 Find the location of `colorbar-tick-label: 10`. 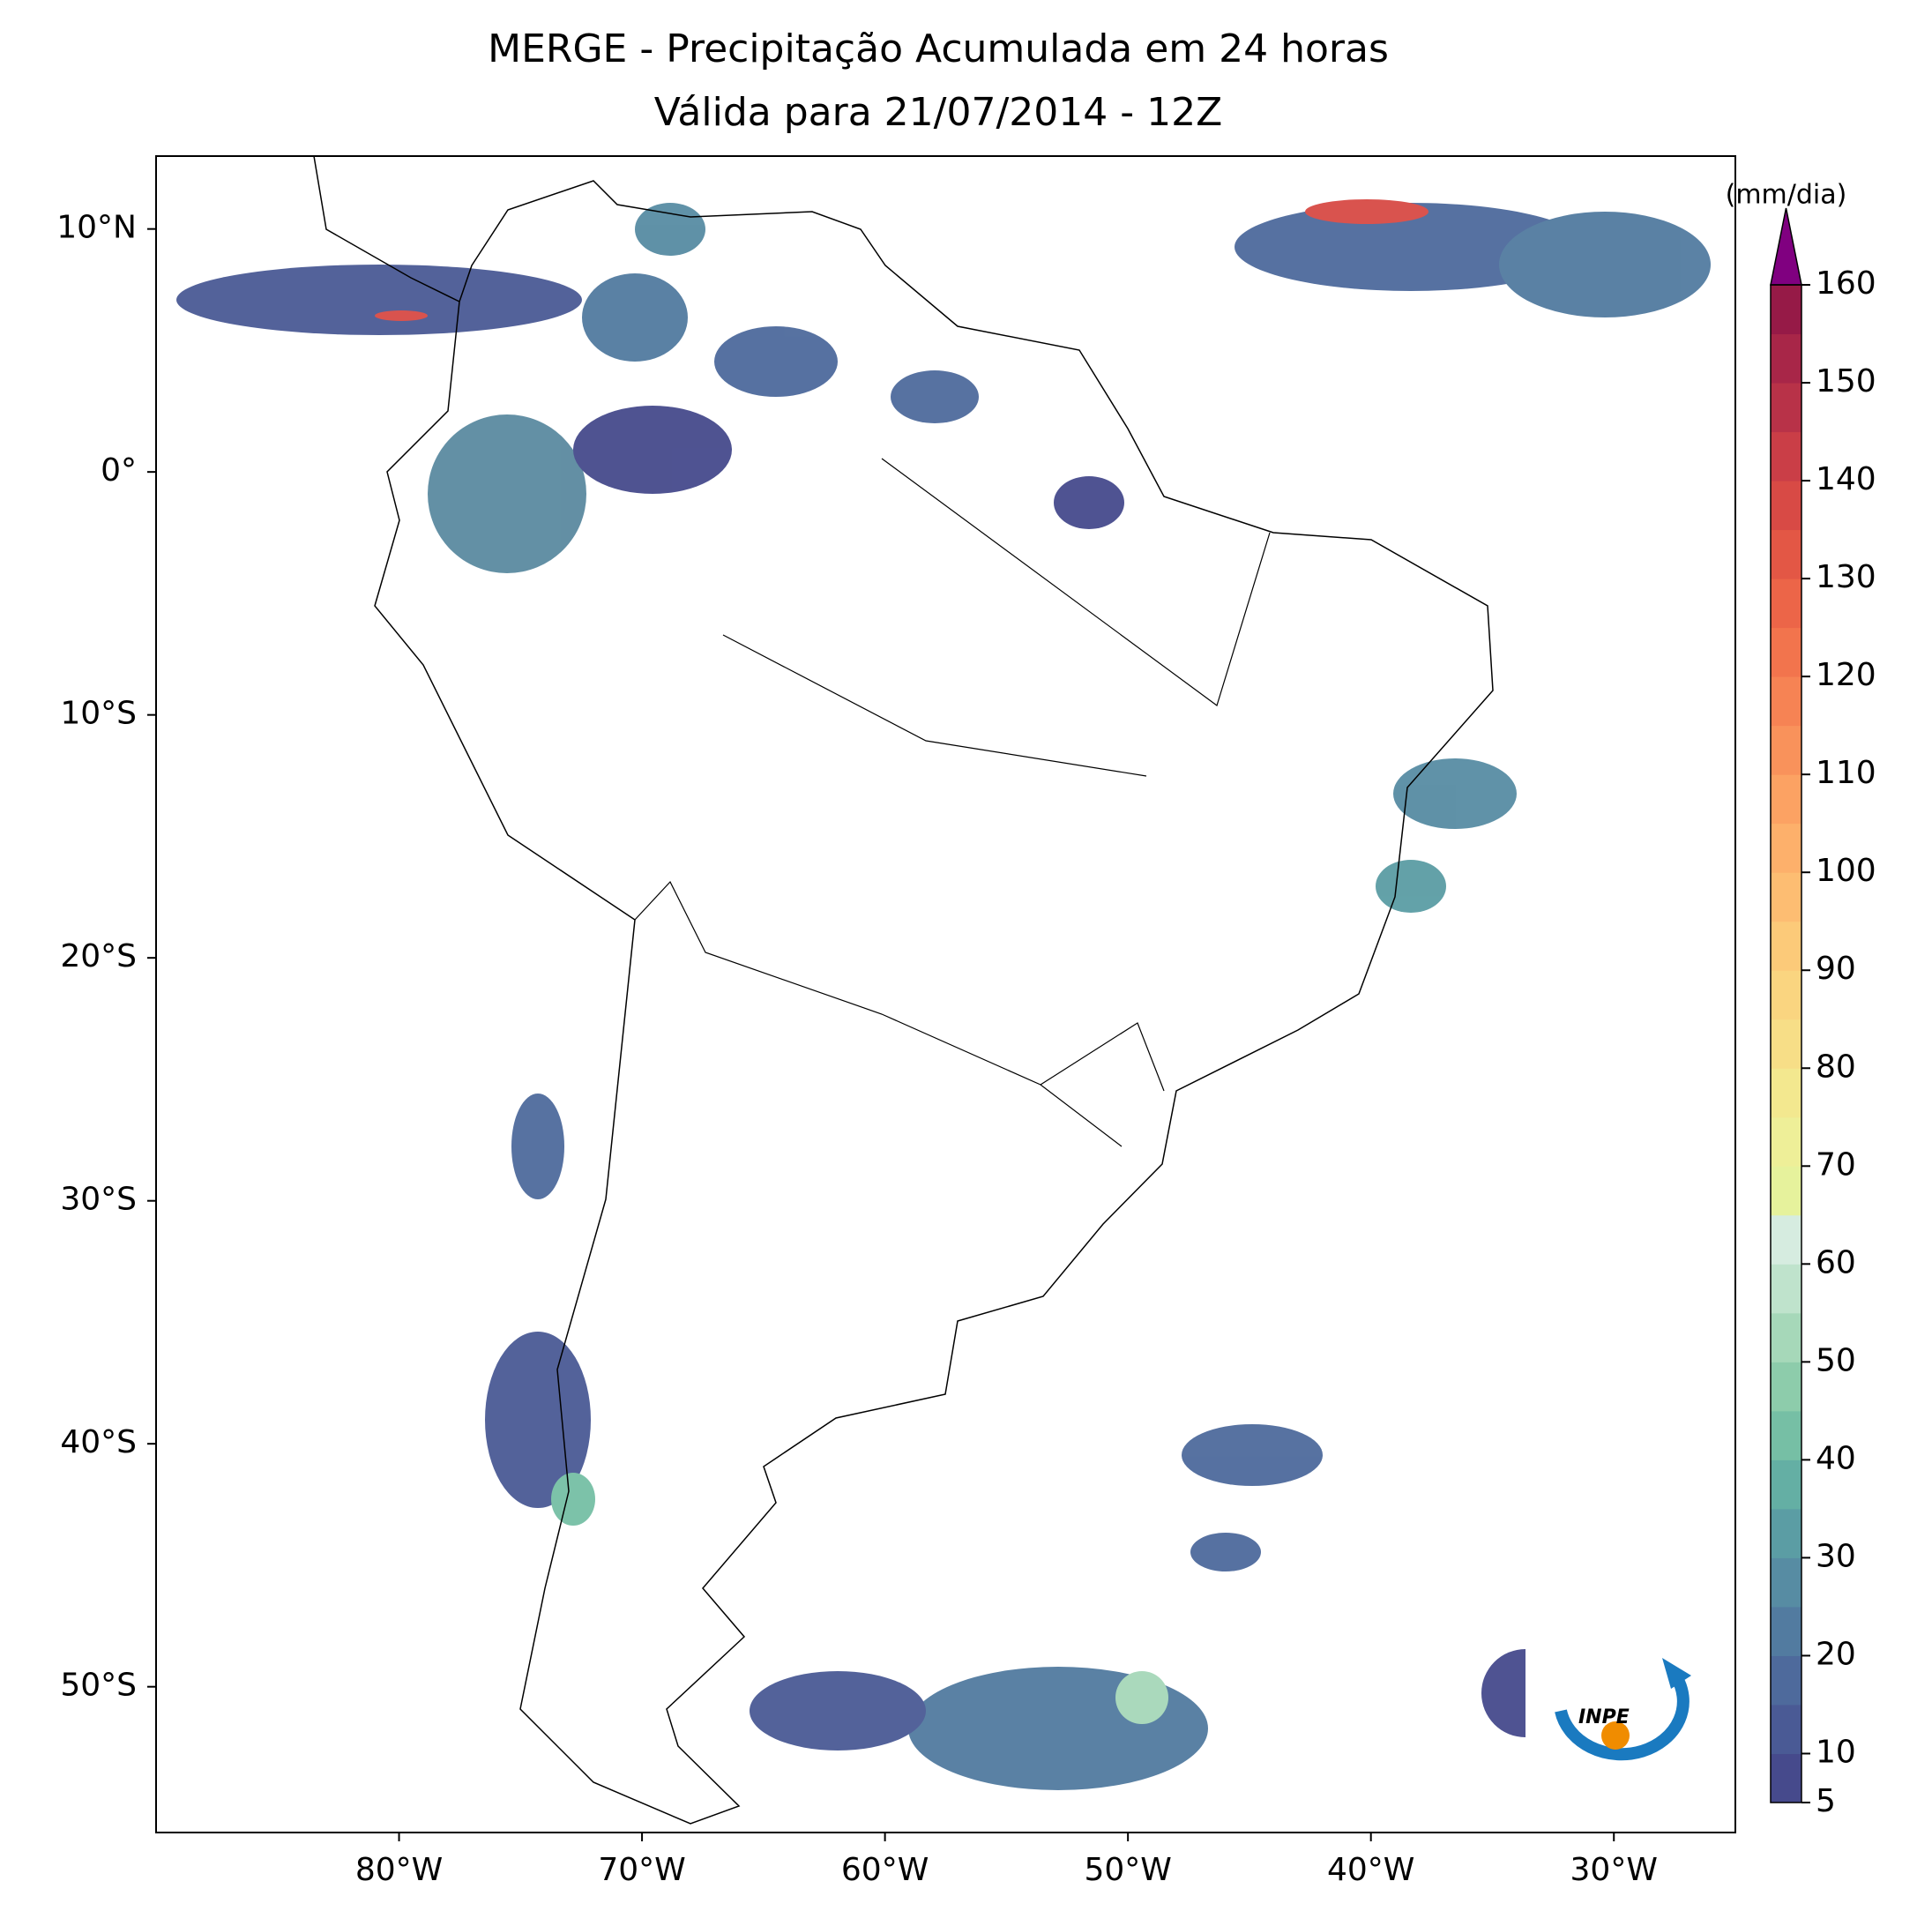

colorbar-tick-label: 10 is located at coordinates (1836, 1752).